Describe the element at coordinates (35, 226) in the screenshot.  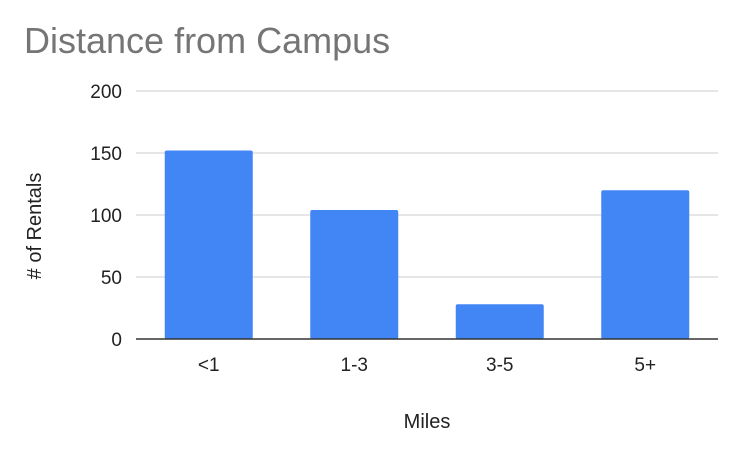
I see `y-axis-title: # of Rentals` at that location.